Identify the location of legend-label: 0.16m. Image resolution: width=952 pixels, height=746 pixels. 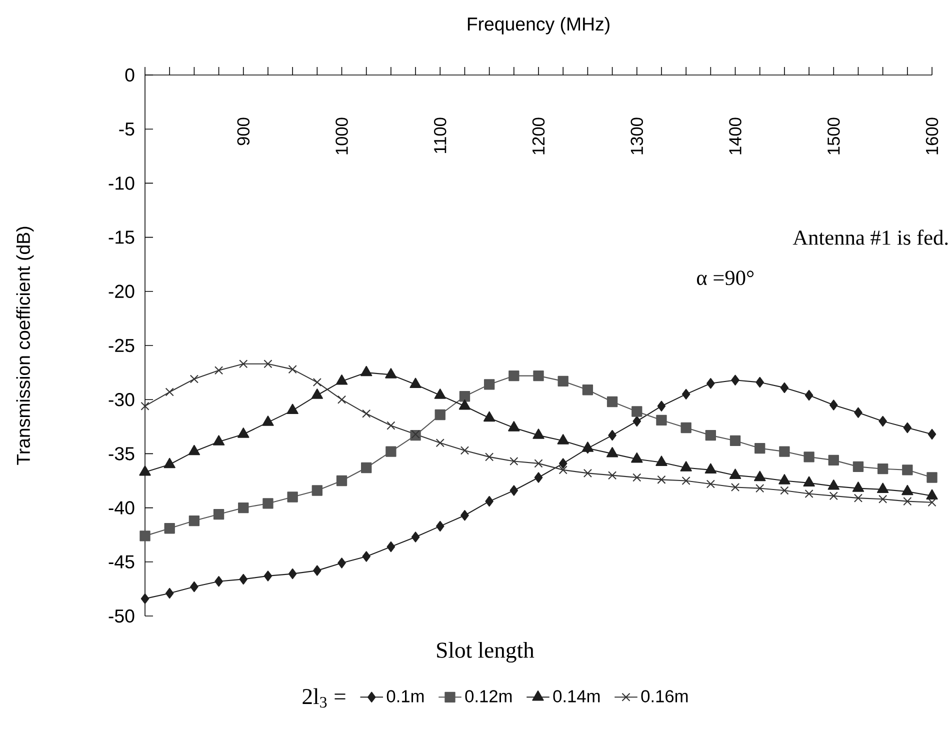
(664, 696).